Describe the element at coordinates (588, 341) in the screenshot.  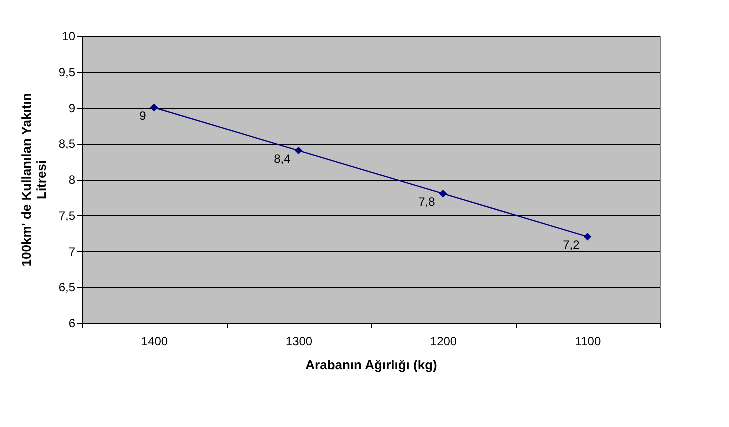
I see `x-tick-label: 1100` at that location.